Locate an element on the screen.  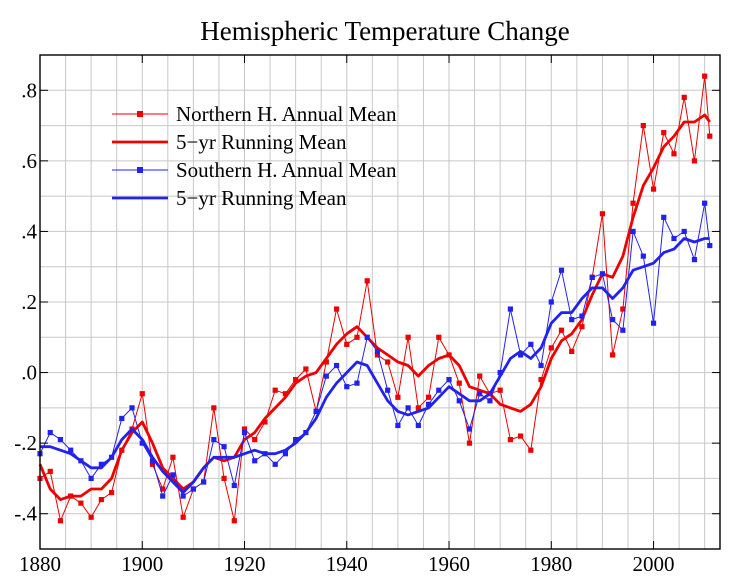
y-tick-label: -.4 is located at coordinates (25, 514).